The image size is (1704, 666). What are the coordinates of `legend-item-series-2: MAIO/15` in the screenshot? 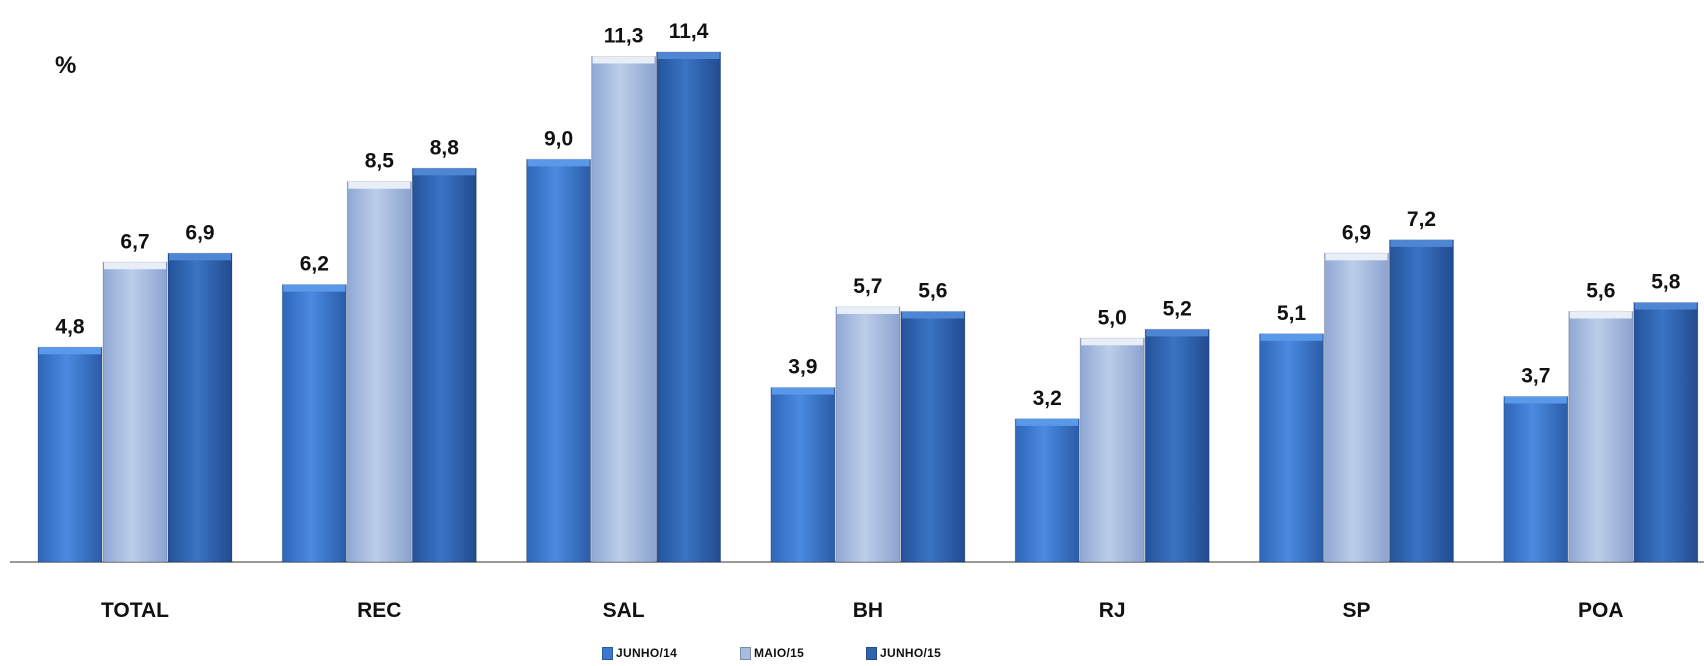 It's located at (772, 653).